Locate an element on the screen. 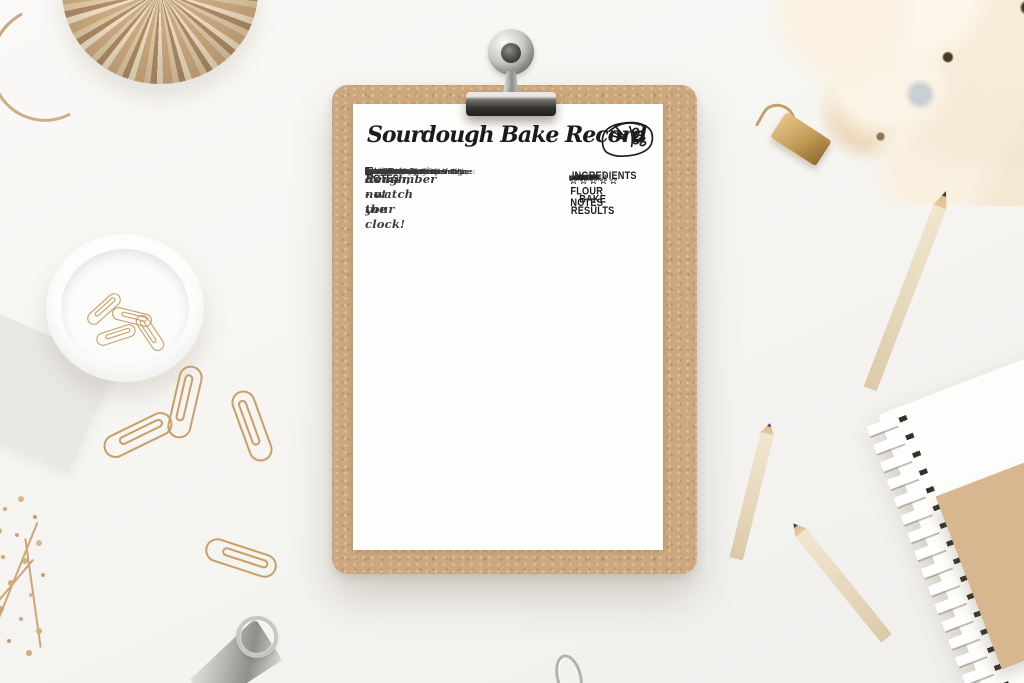 The width and height of the screenshot is (1024, 683). reminder-line: dough, not the clock! is located at coordinates (388, 201).